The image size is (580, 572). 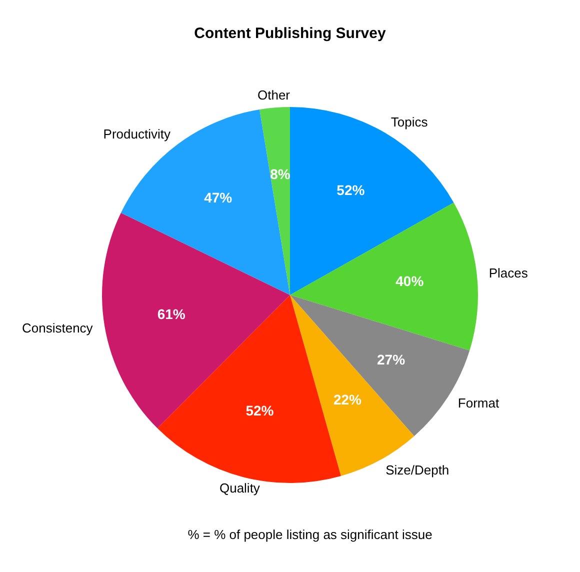 What do you see at coordinates (171, 314) in the screenshot?
I see `data-label: 61%` at bounding box center [171, 314].